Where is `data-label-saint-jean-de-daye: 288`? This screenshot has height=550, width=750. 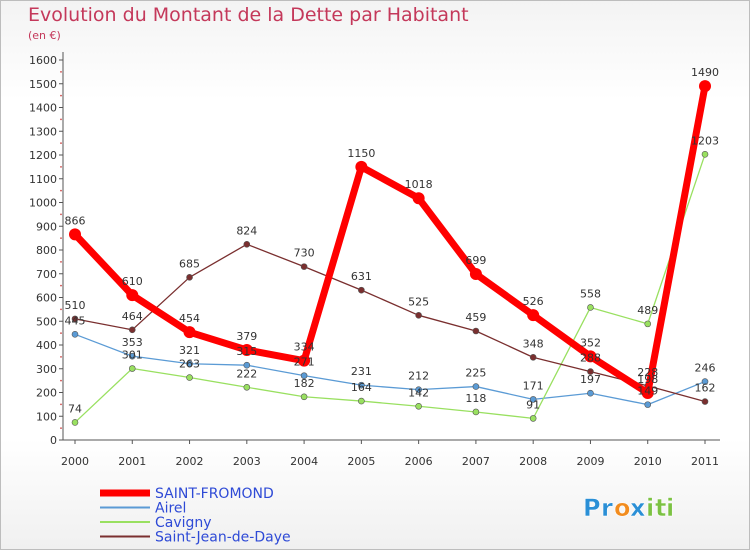 data-label-saint-jean-de-daye: 288 is located at coordinates (590, 358).